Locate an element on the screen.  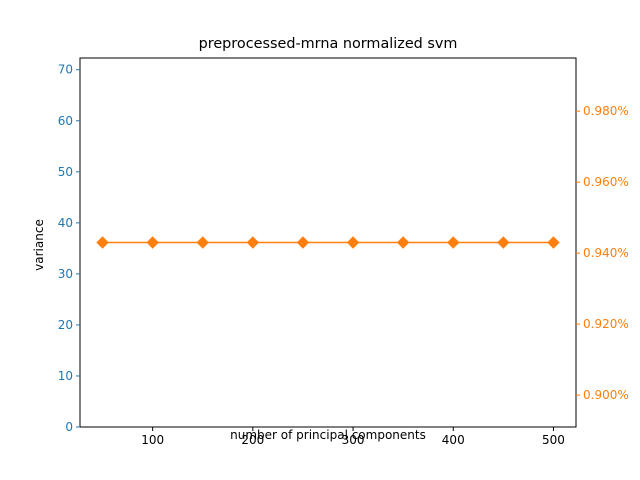
y-left-tick-label: 0 is located at coordinates (69, 427).